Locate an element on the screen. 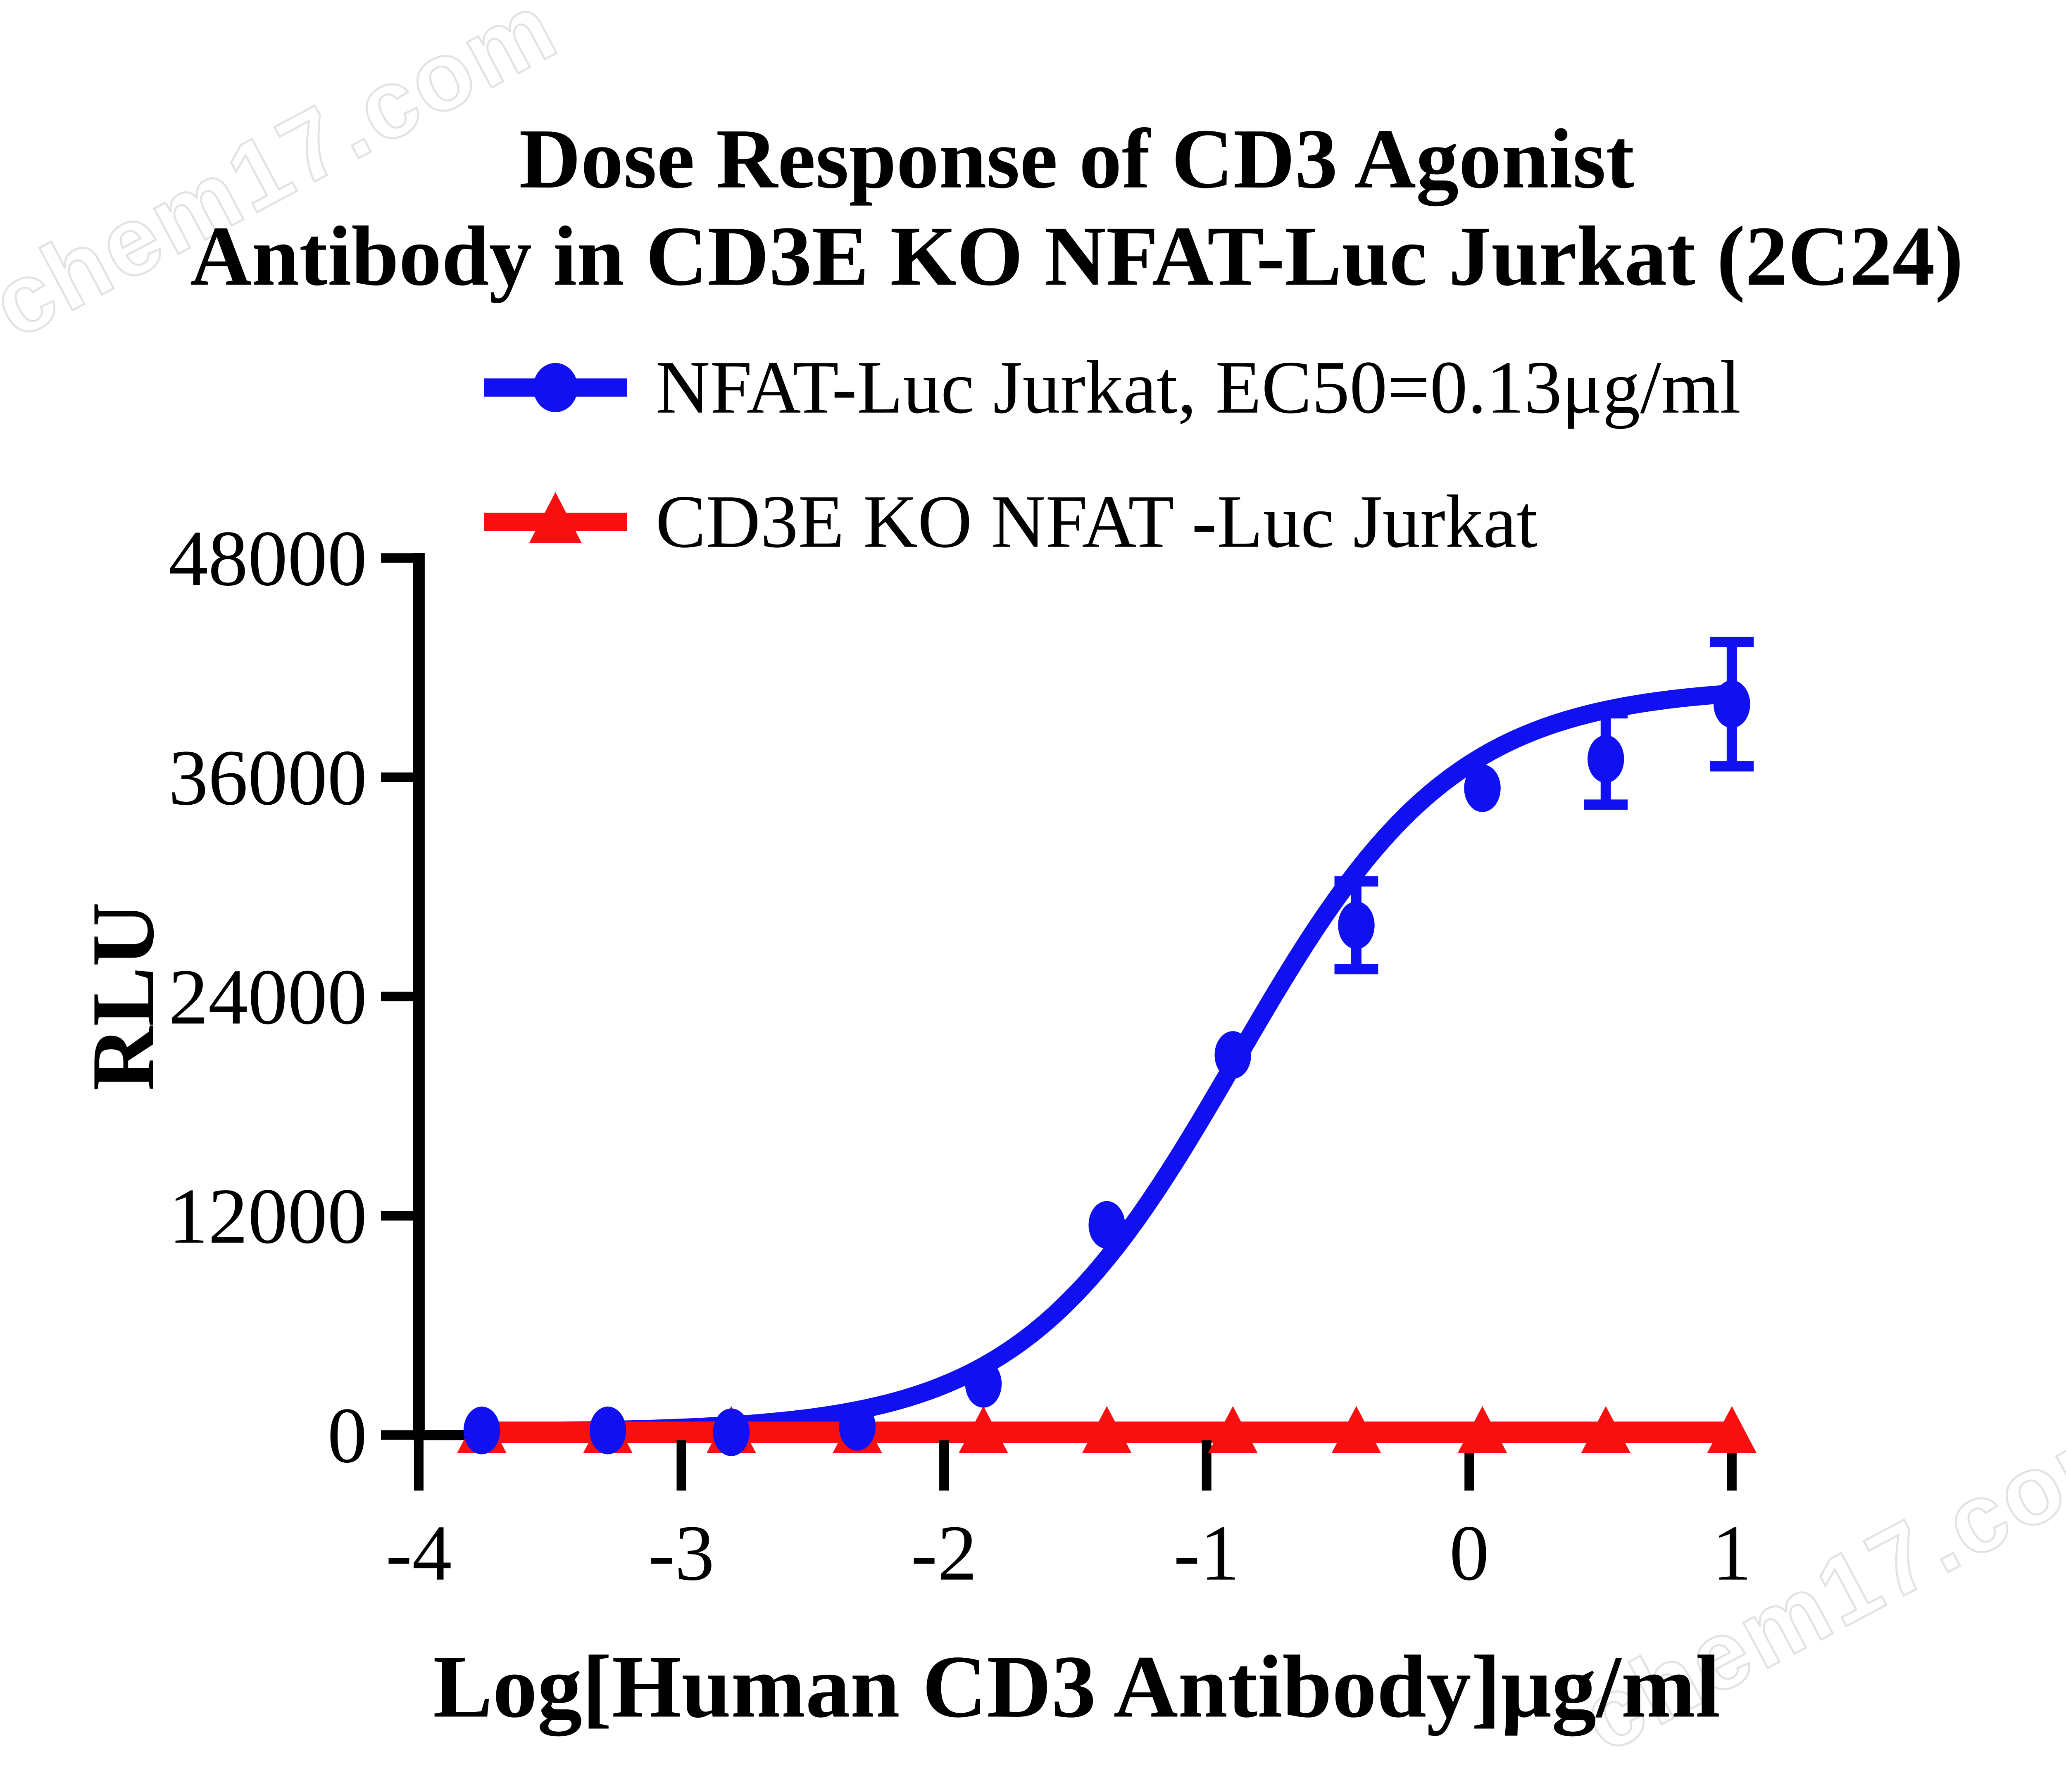  x-axis-title: Log[Human CD3 Antibody]μg/ml is located at coordinates (1077, 1687).